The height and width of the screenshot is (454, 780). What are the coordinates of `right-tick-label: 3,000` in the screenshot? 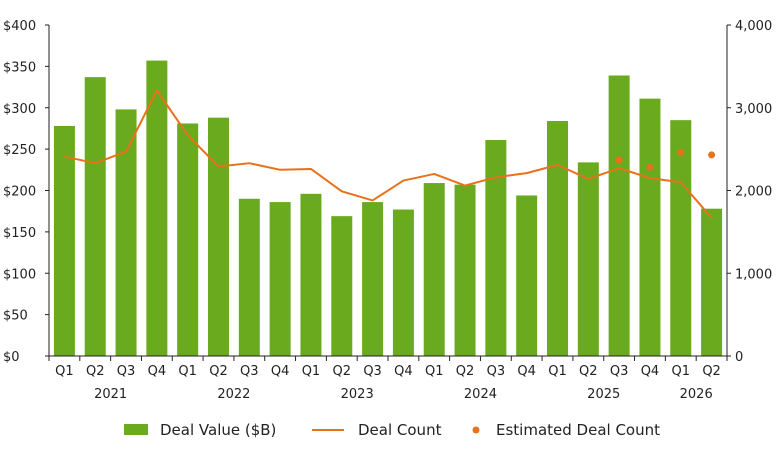 It's located at (753, 109).